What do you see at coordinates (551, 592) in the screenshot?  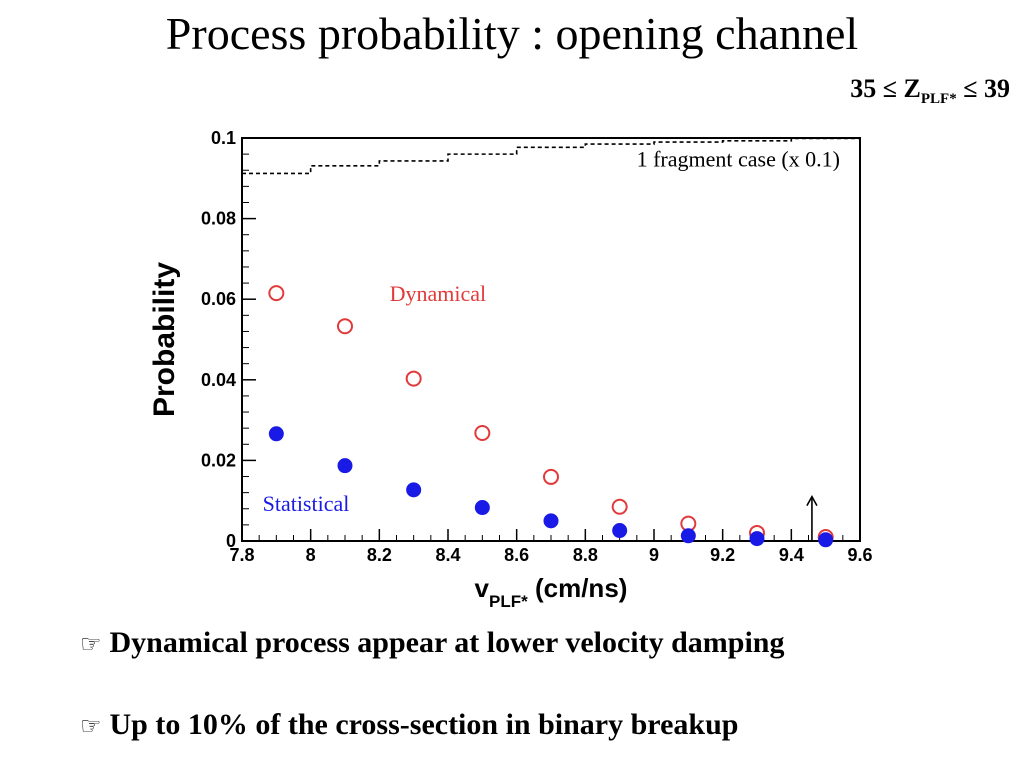 I see `x-axis-label: vPLF* (cm/ns)` at bounding box center [551, 592].